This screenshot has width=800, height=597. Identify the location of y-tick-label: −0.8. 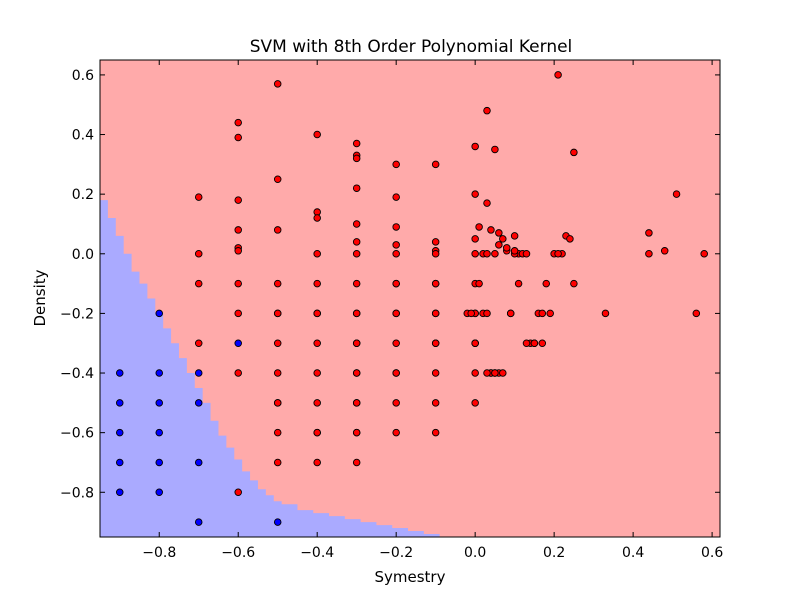
(77, 493).